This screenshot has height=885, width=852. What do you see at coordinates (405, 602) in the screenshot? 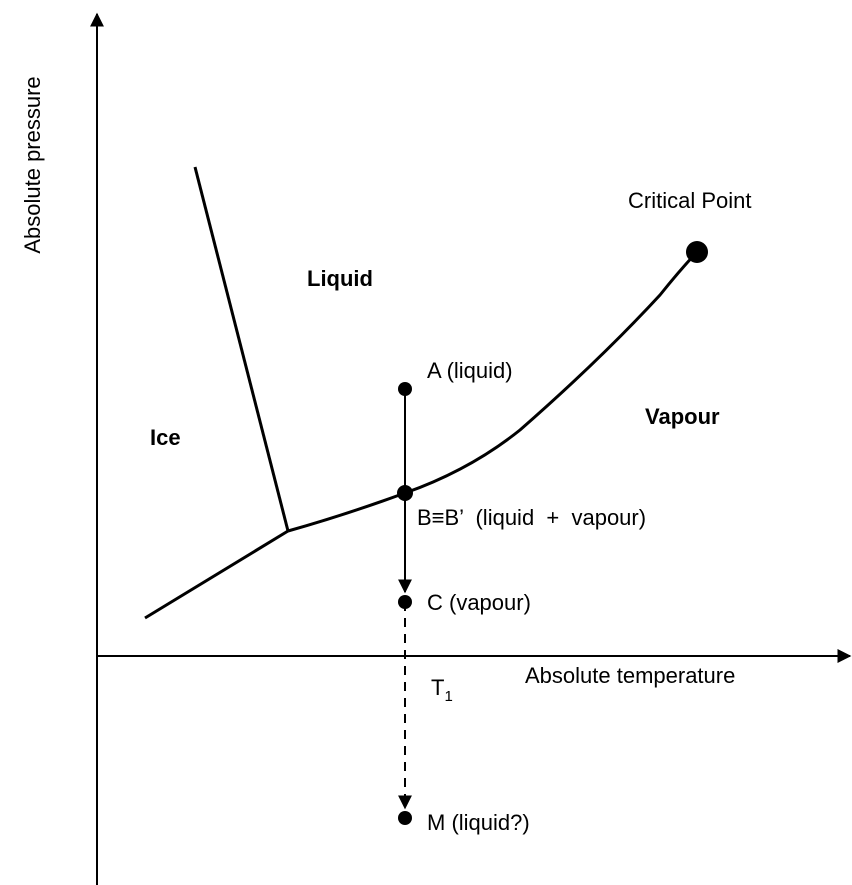
I see `point-c` at bounding box center [405, 602].